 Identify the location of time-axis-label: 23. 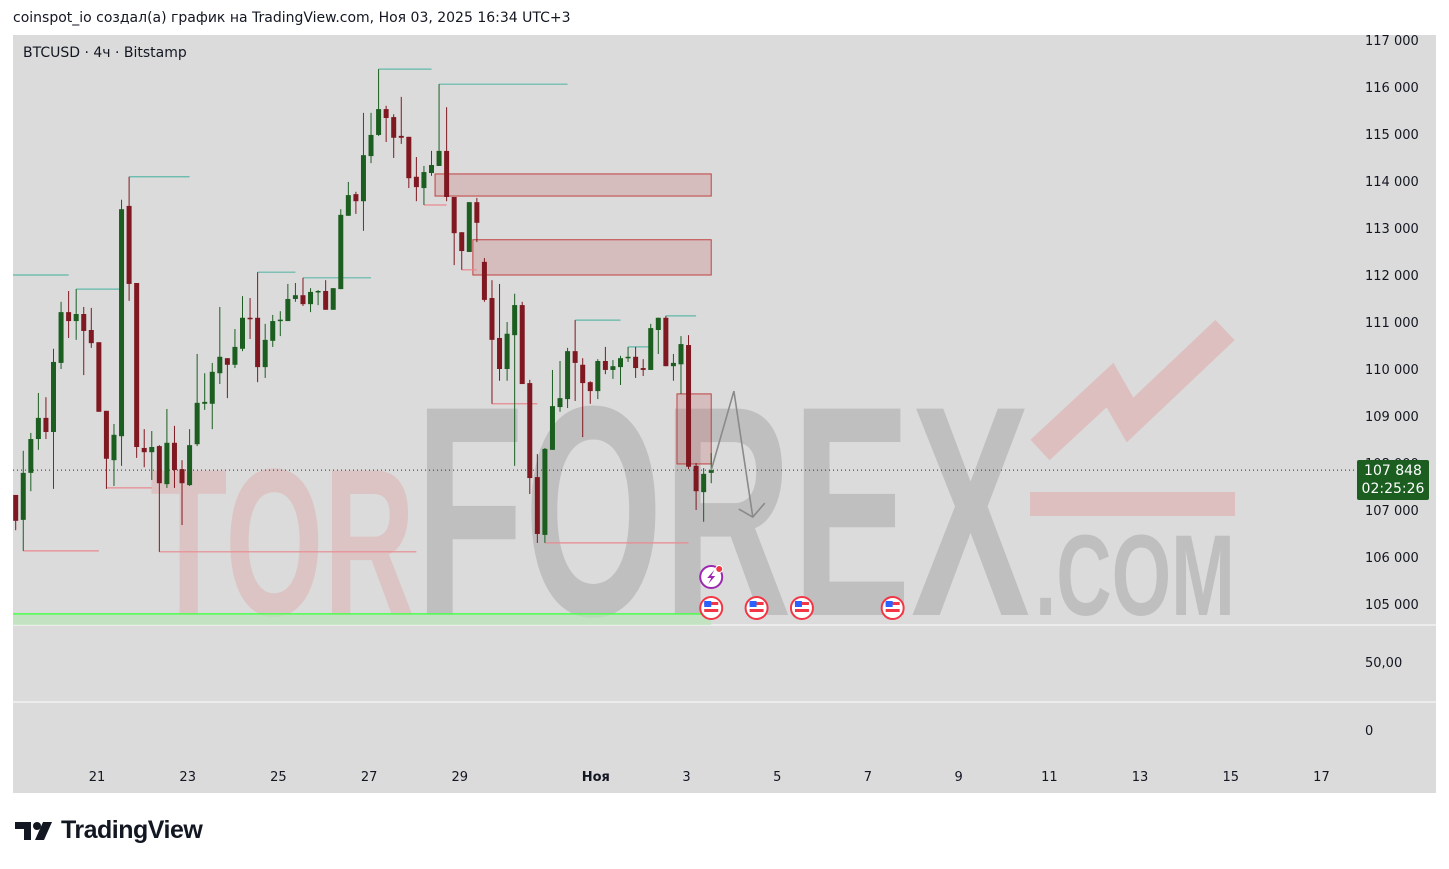
(187, 777).